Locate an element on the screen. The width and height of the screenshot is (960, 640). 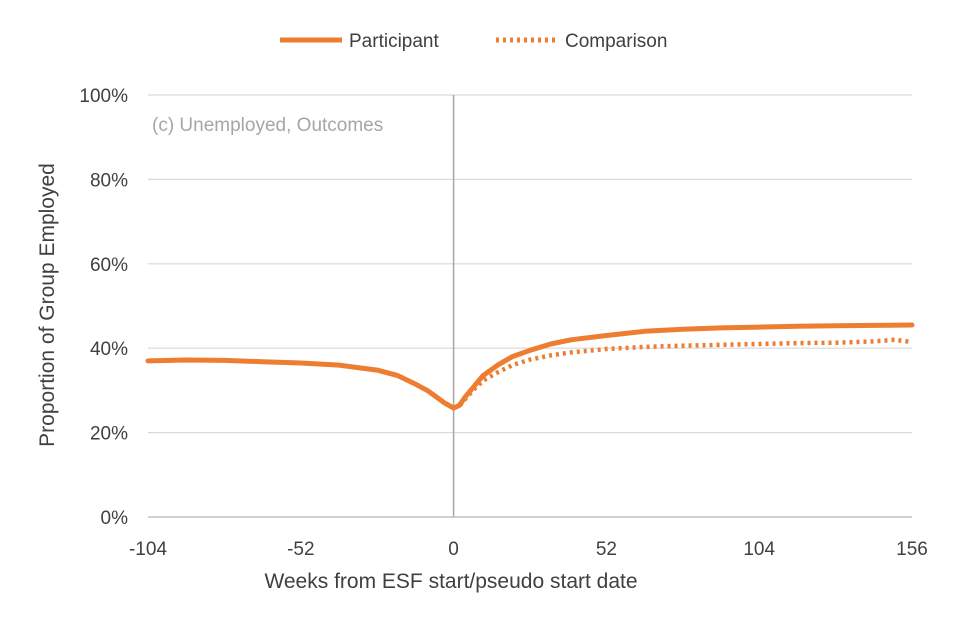
series-line-participant is located at coordinates (530, 366).